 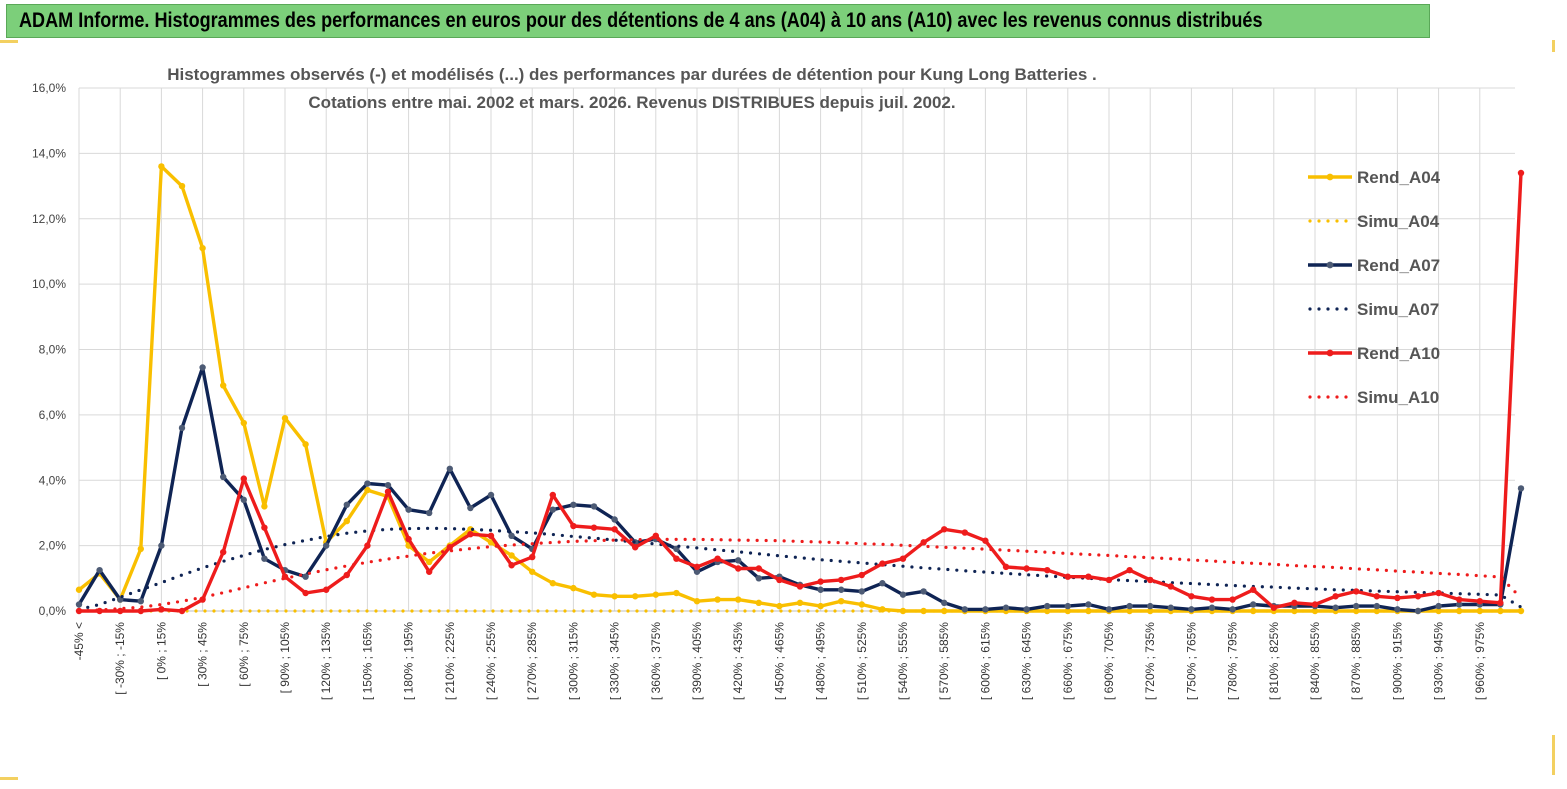 I want to click on x-tick-label: [ 150% ; 165%, so click(x=367, y=661).